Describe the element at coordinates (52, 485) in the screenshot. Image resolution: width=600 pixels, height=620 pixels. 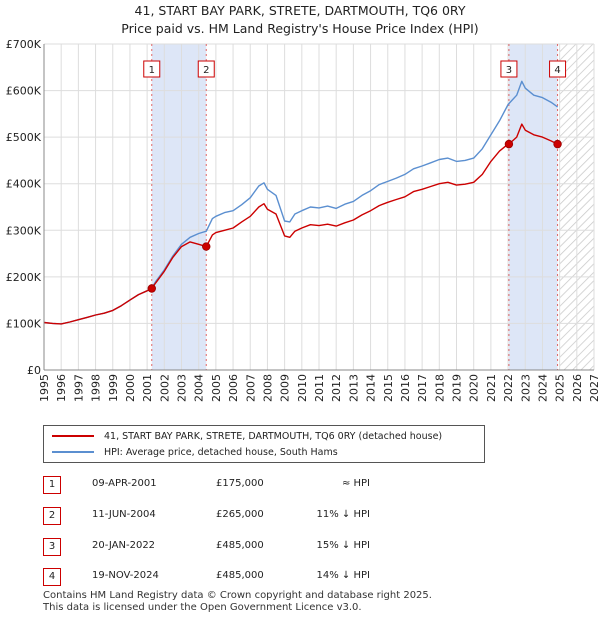
I see `transaction-badge: 1` at that location.